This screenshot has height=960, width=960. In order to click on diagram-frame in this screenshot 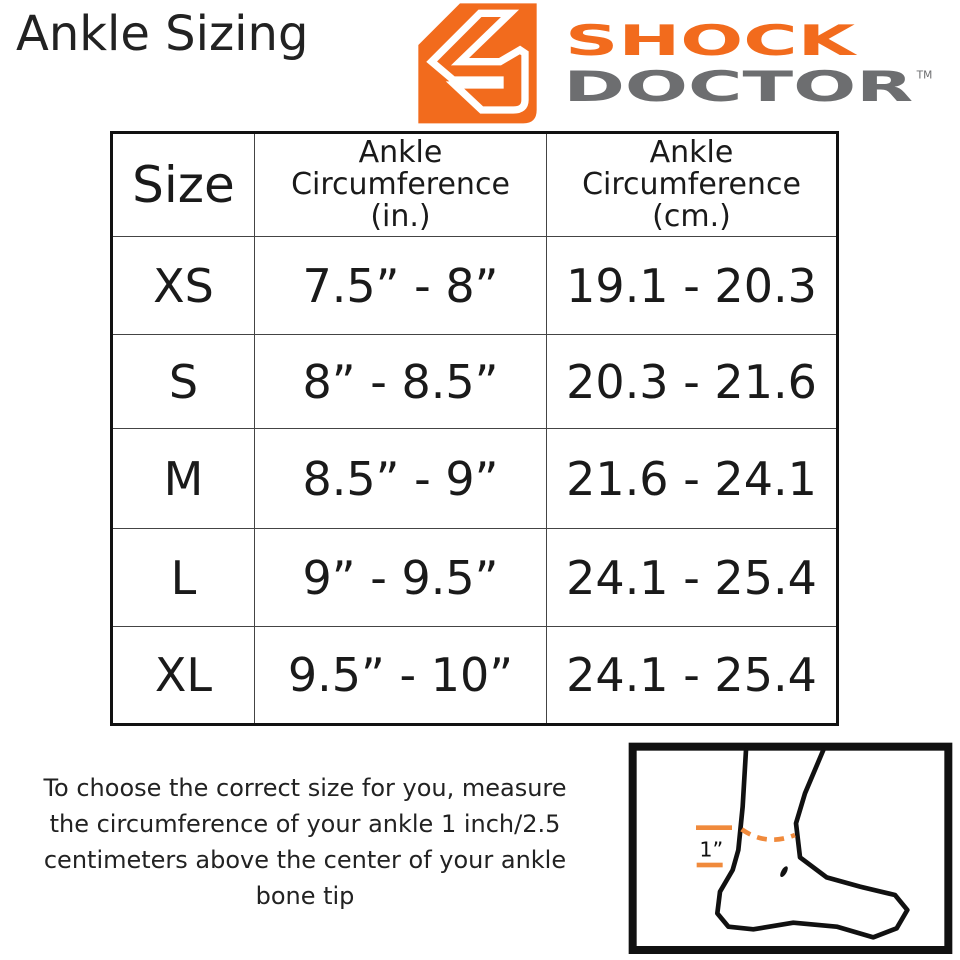, I will do `click(790, 848)`.